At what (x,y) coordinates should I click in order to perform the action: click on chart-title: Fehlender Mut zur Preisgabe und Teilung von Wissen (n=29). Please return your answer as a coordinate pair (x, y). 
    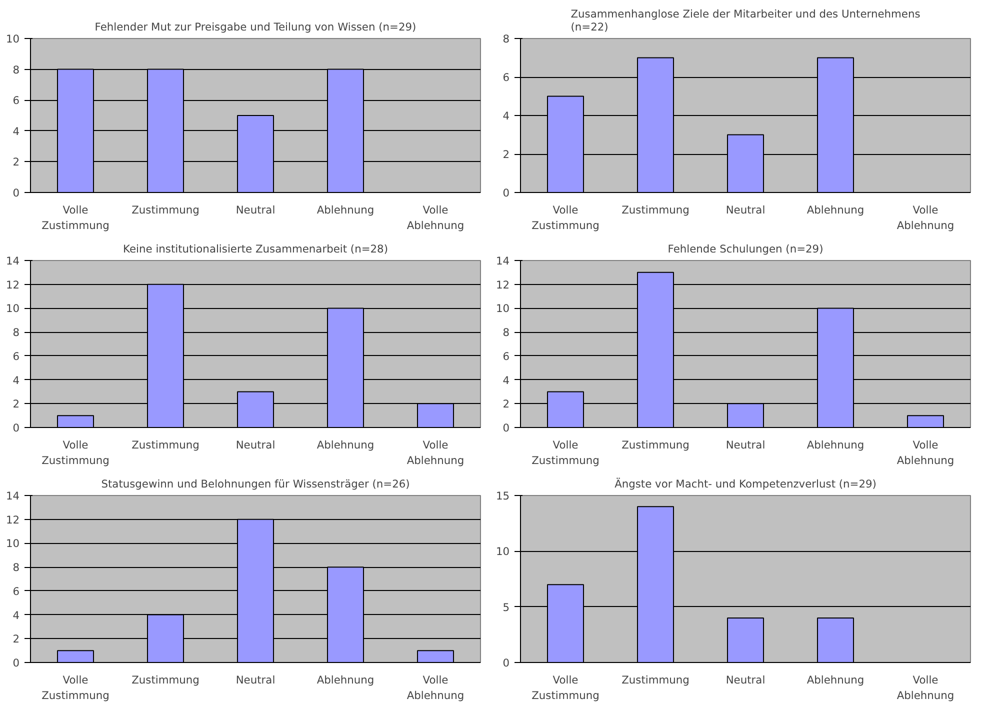
    Looking at the image, I should click on (255, 27).